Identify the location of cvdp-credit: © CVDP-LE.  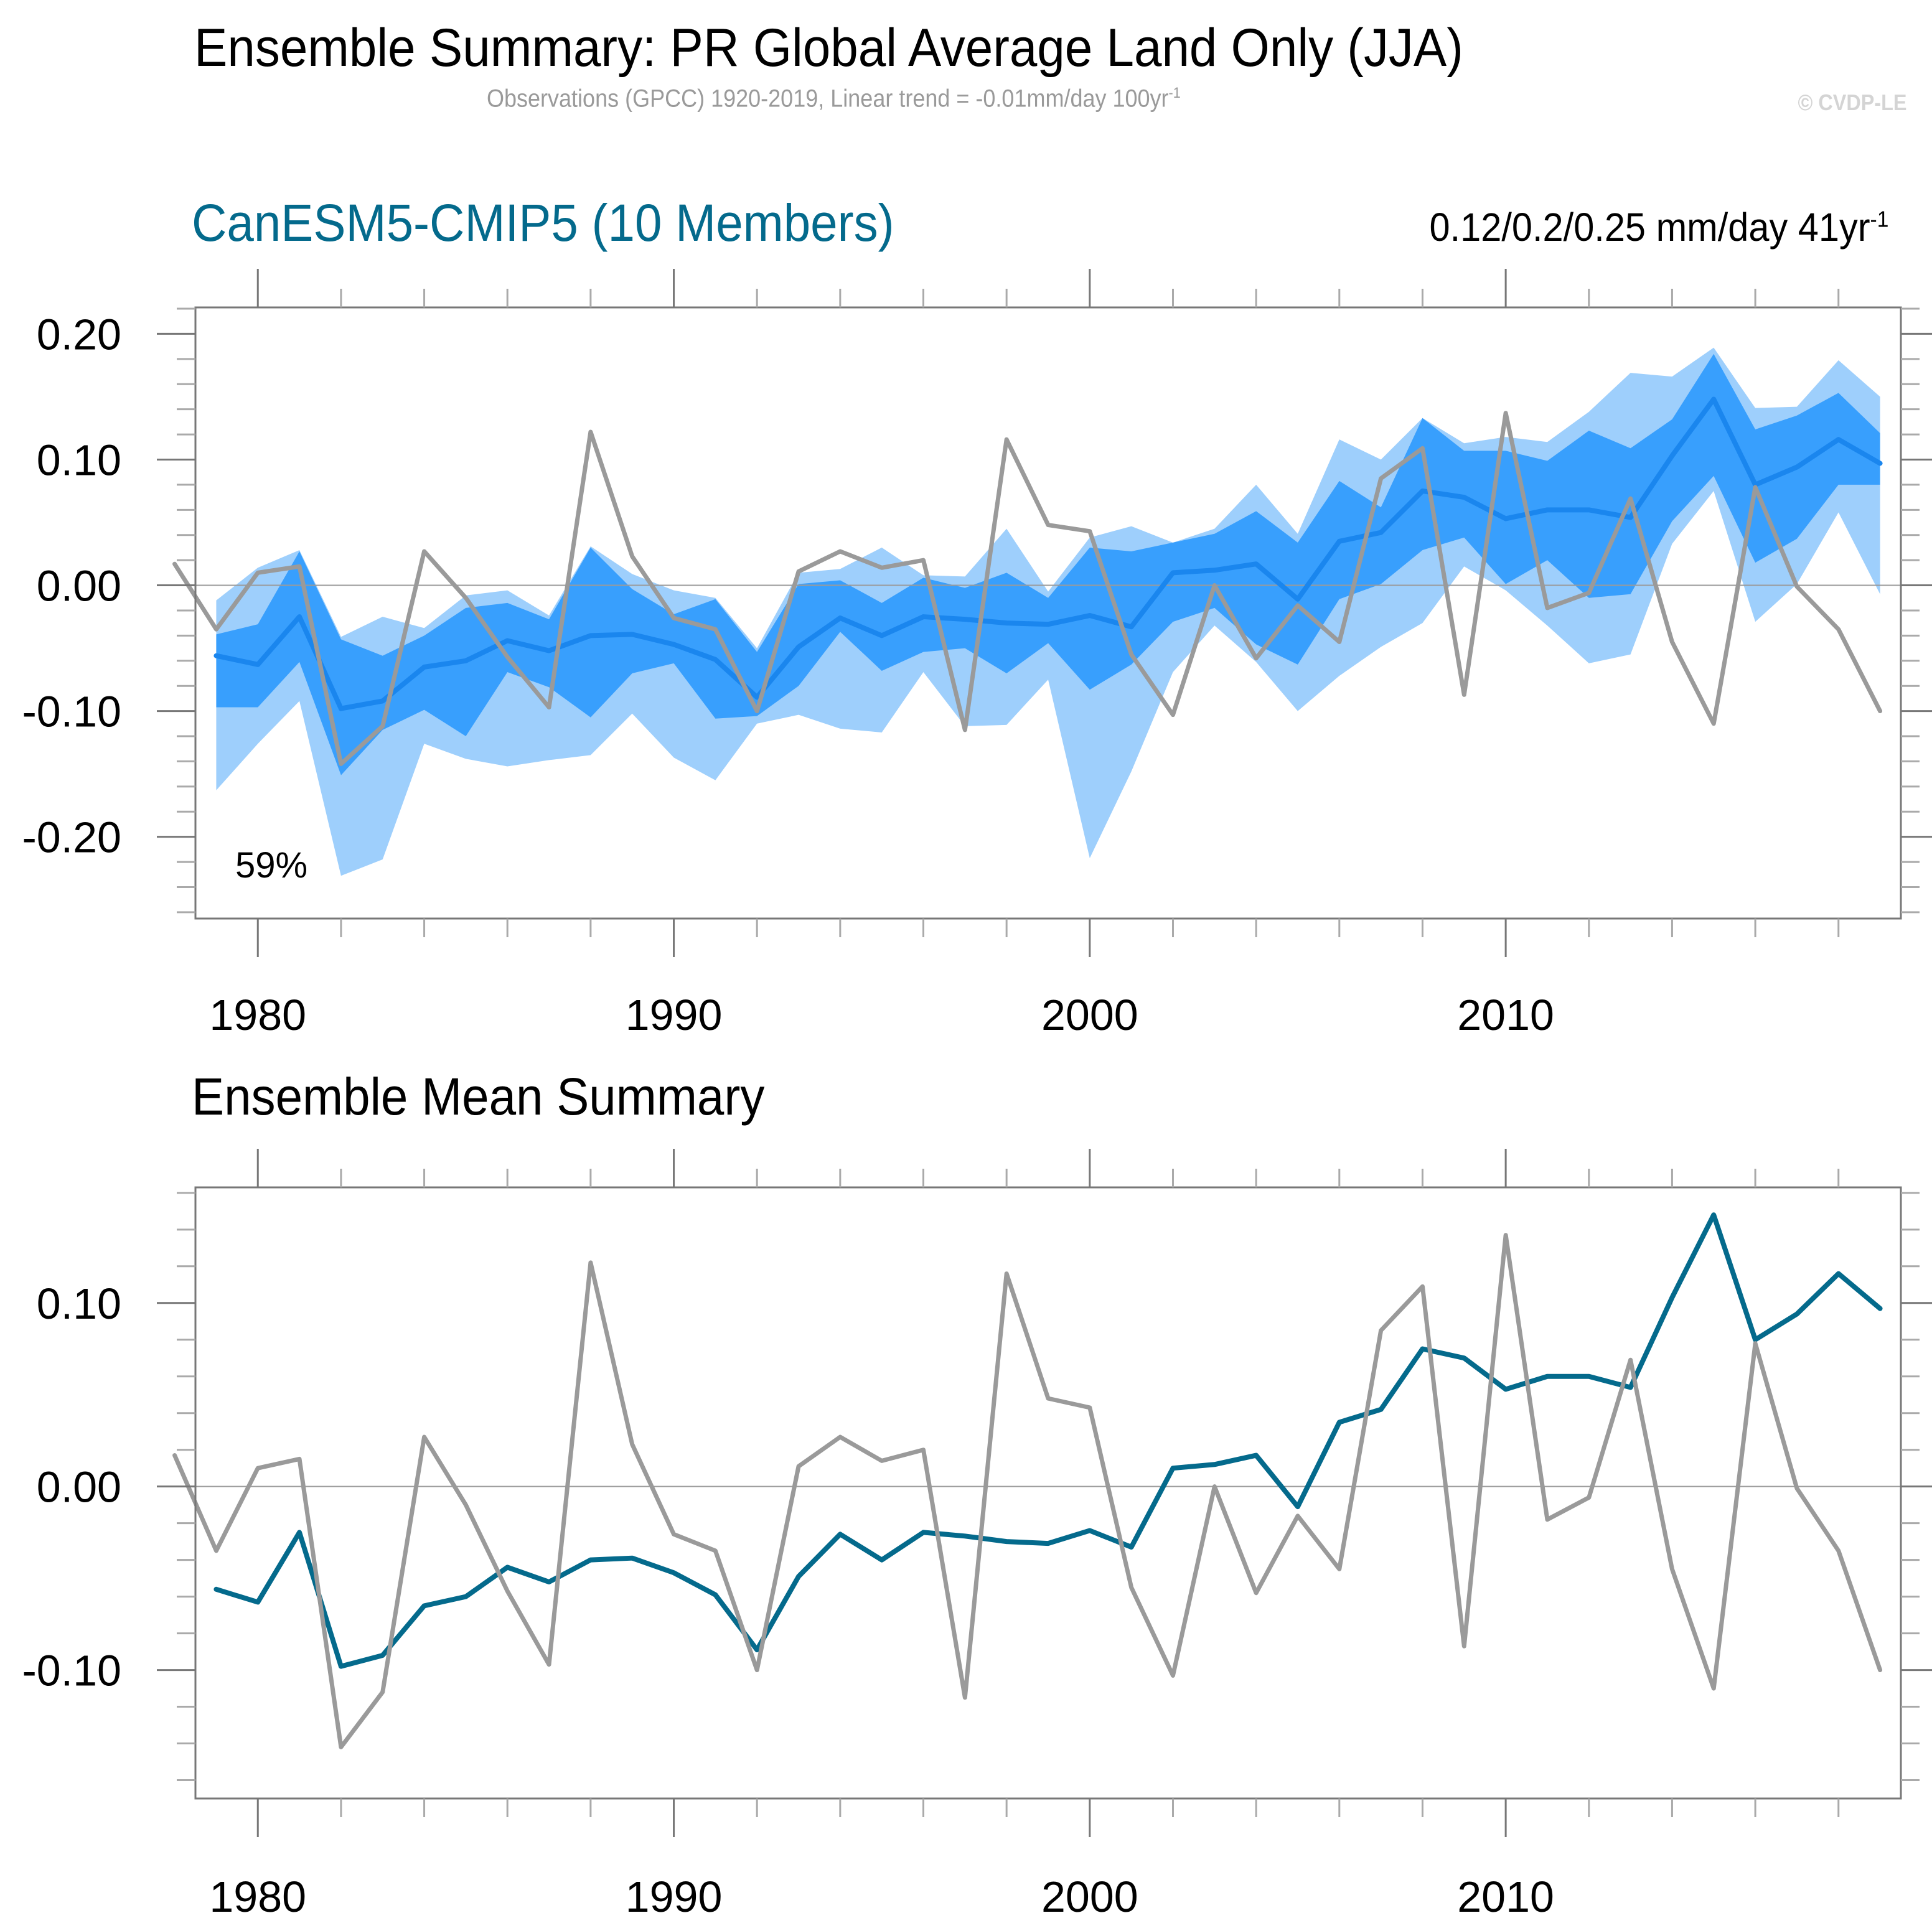
(1852, 102).